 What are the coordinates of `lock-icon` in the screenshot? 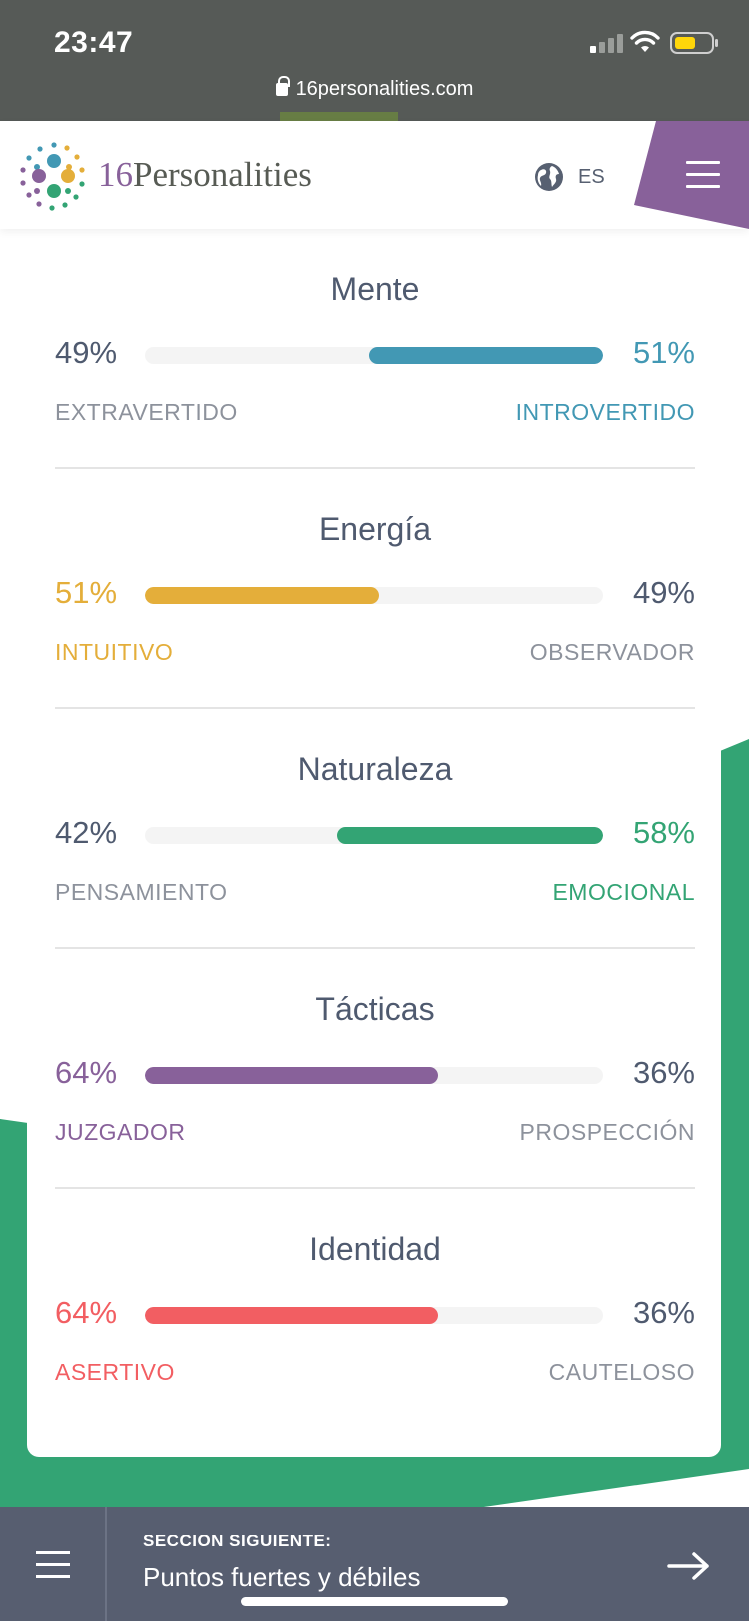 It's located at (282, 86).